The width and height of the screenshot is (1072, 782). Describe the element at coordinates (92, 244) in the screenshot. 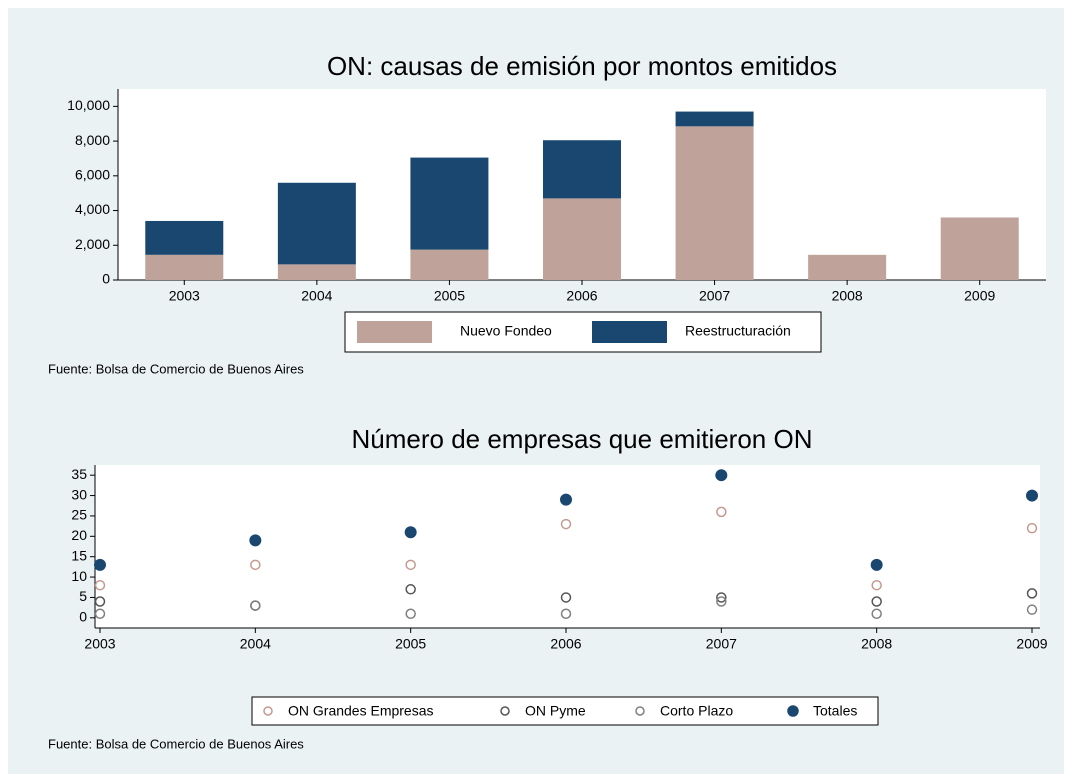

I see `y-tick-label: 2,000` at that location.